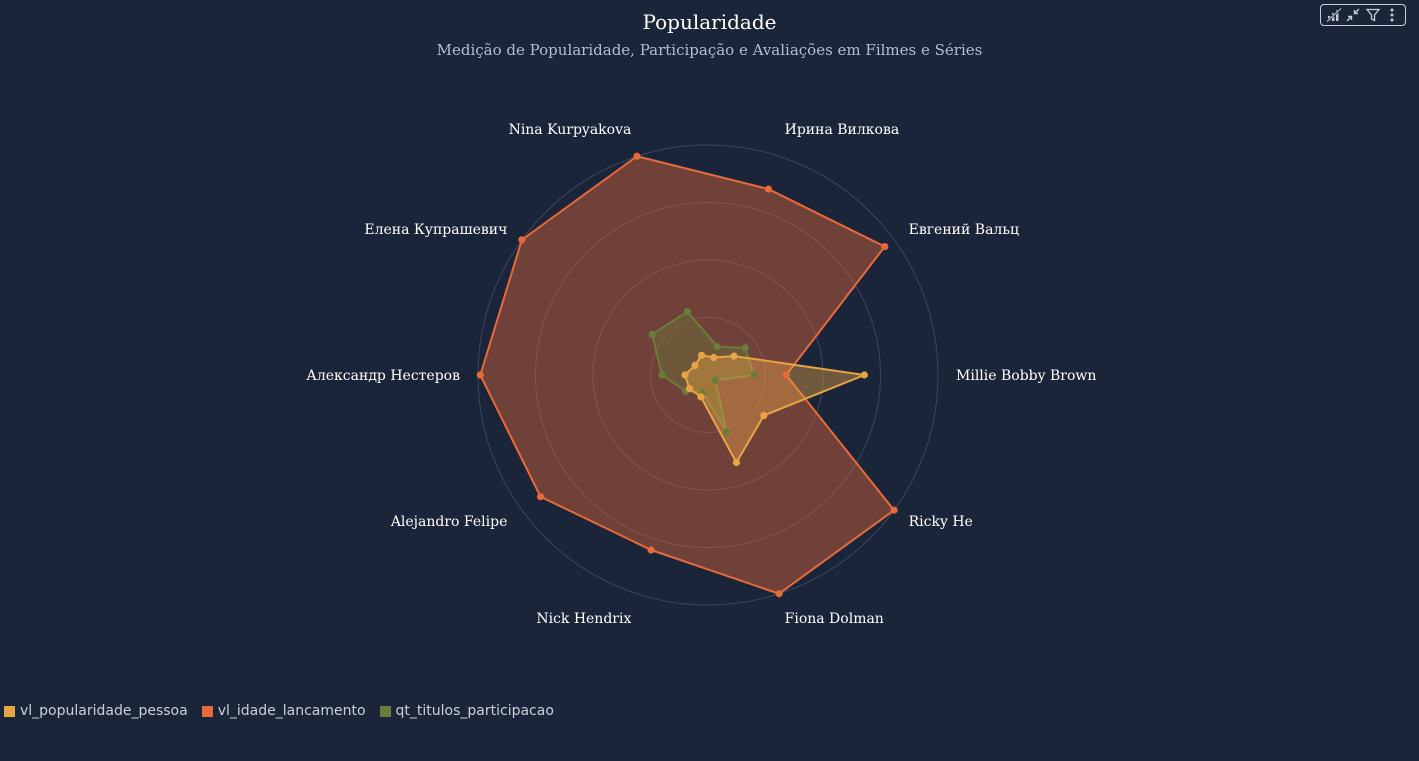 The width and height of the screenshot is (1419, 761). I want to click on category-label: Ирина Вилкова, so click(842, 130).